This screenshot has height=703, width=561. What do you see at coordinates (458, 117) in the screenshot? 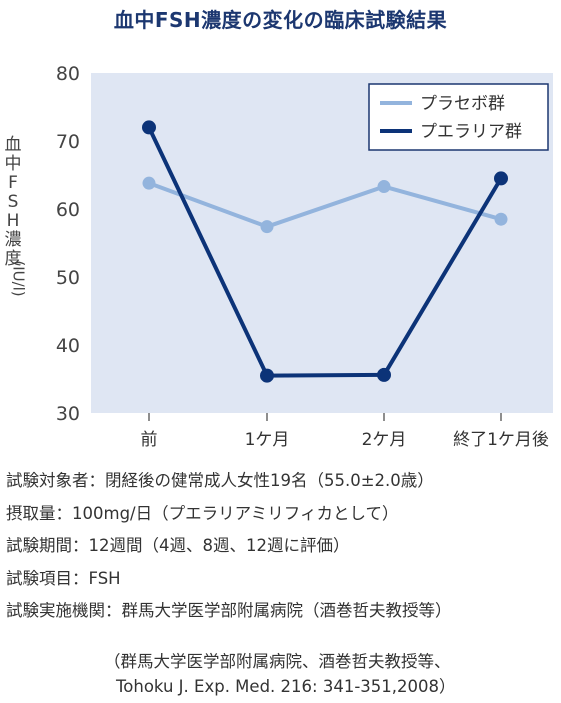
I see `legend: プラセボ群 プエラリア群` at bounding box center [458, 117].